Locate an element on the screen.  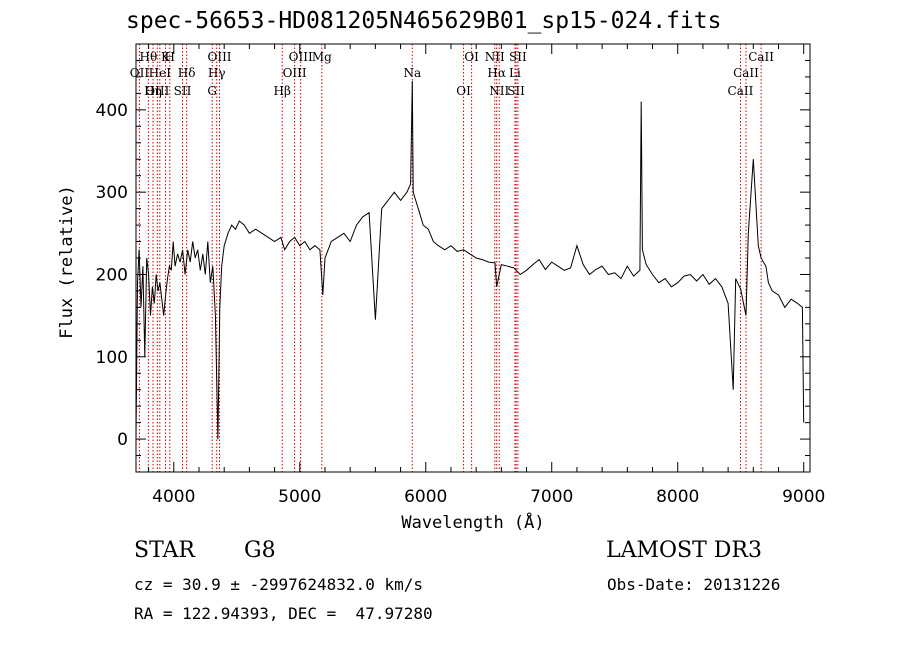
x-axis-label: Wavelength (Å) is located at coordinates (472, 522).